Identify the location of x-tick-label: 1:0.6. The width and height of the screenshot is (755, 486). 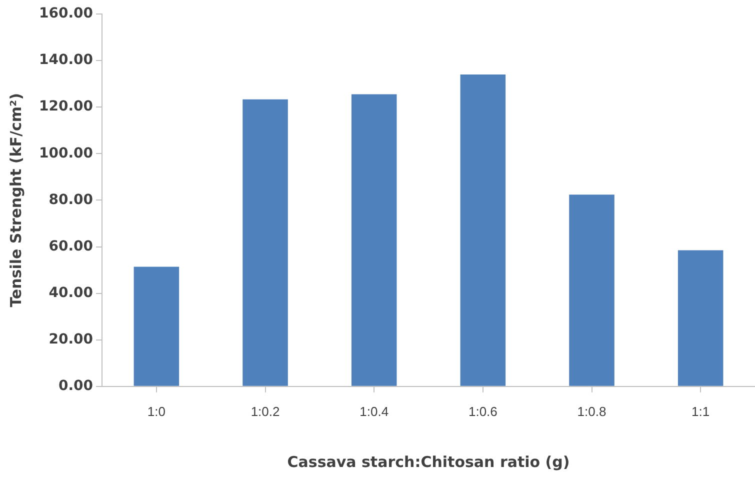
(483, 411).